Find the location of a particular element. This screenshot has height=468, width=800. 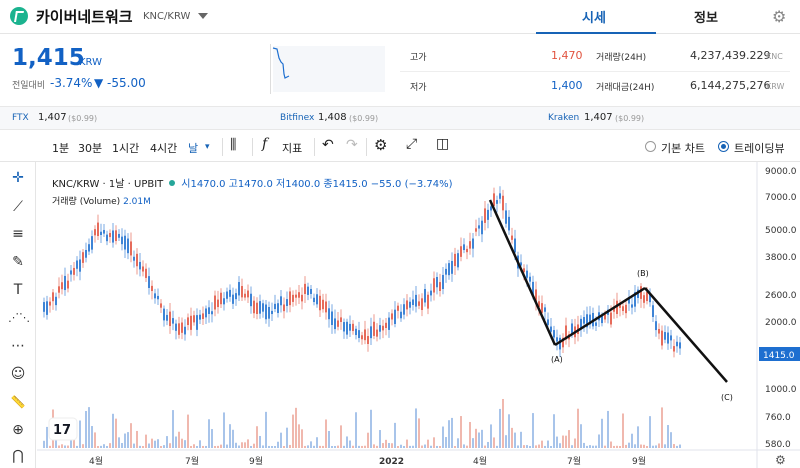

undo-icon: ↶ is located at coordinates (328, 145).